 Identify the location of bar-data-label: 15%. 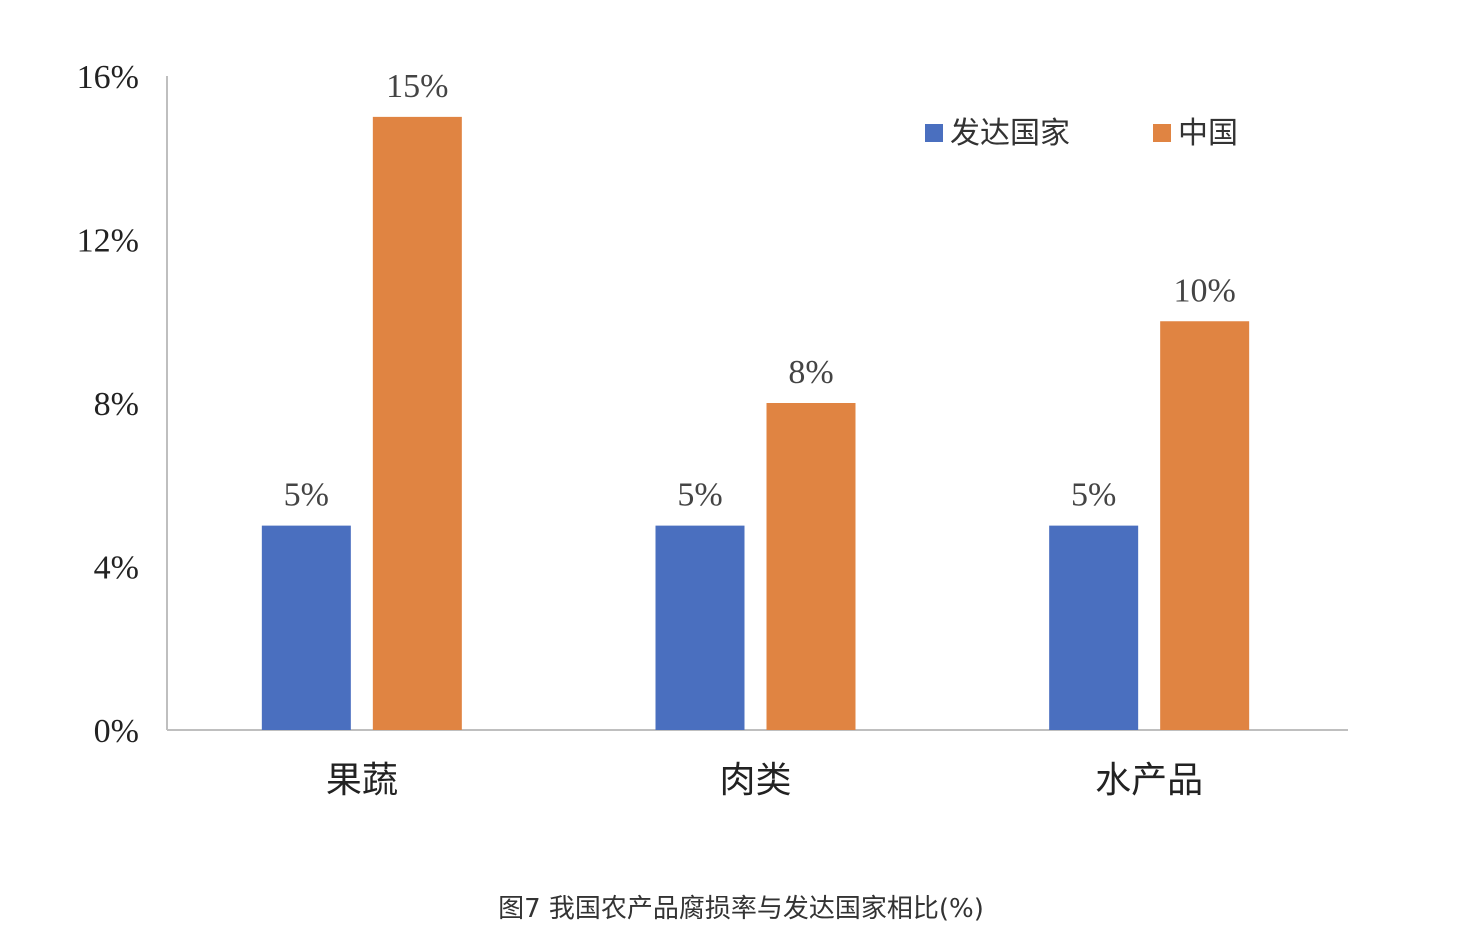
(417, 86).